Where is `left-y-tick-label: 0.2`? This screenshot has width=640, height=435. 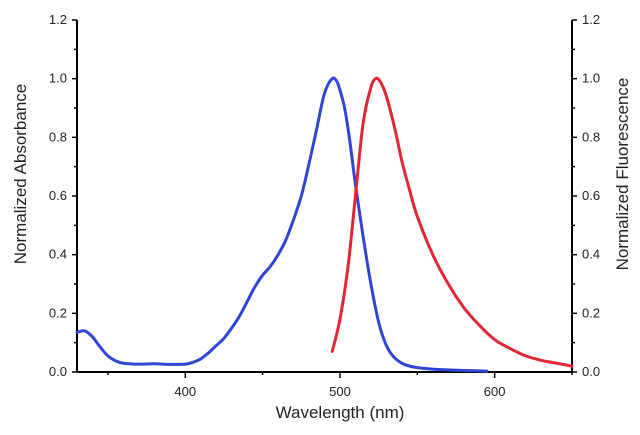 left-y-tick-label: 0.2 is located at coordinates (58, 312).